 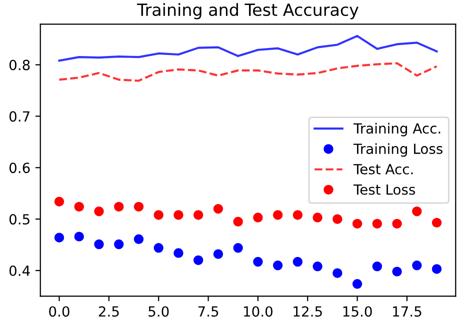 What do you see at coordinates (384, 189) in the screenshot?
I see `legend-label: Test Loss` at bounding box center [384, 189].